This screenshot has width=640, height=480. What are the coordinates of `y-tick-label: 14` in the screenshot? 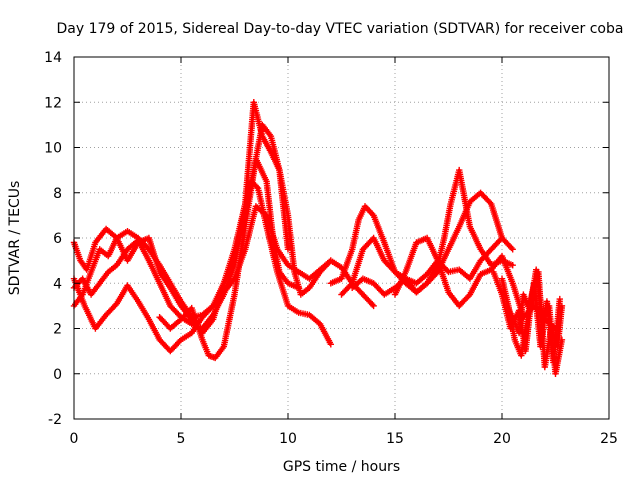 It's located at (53, 58).